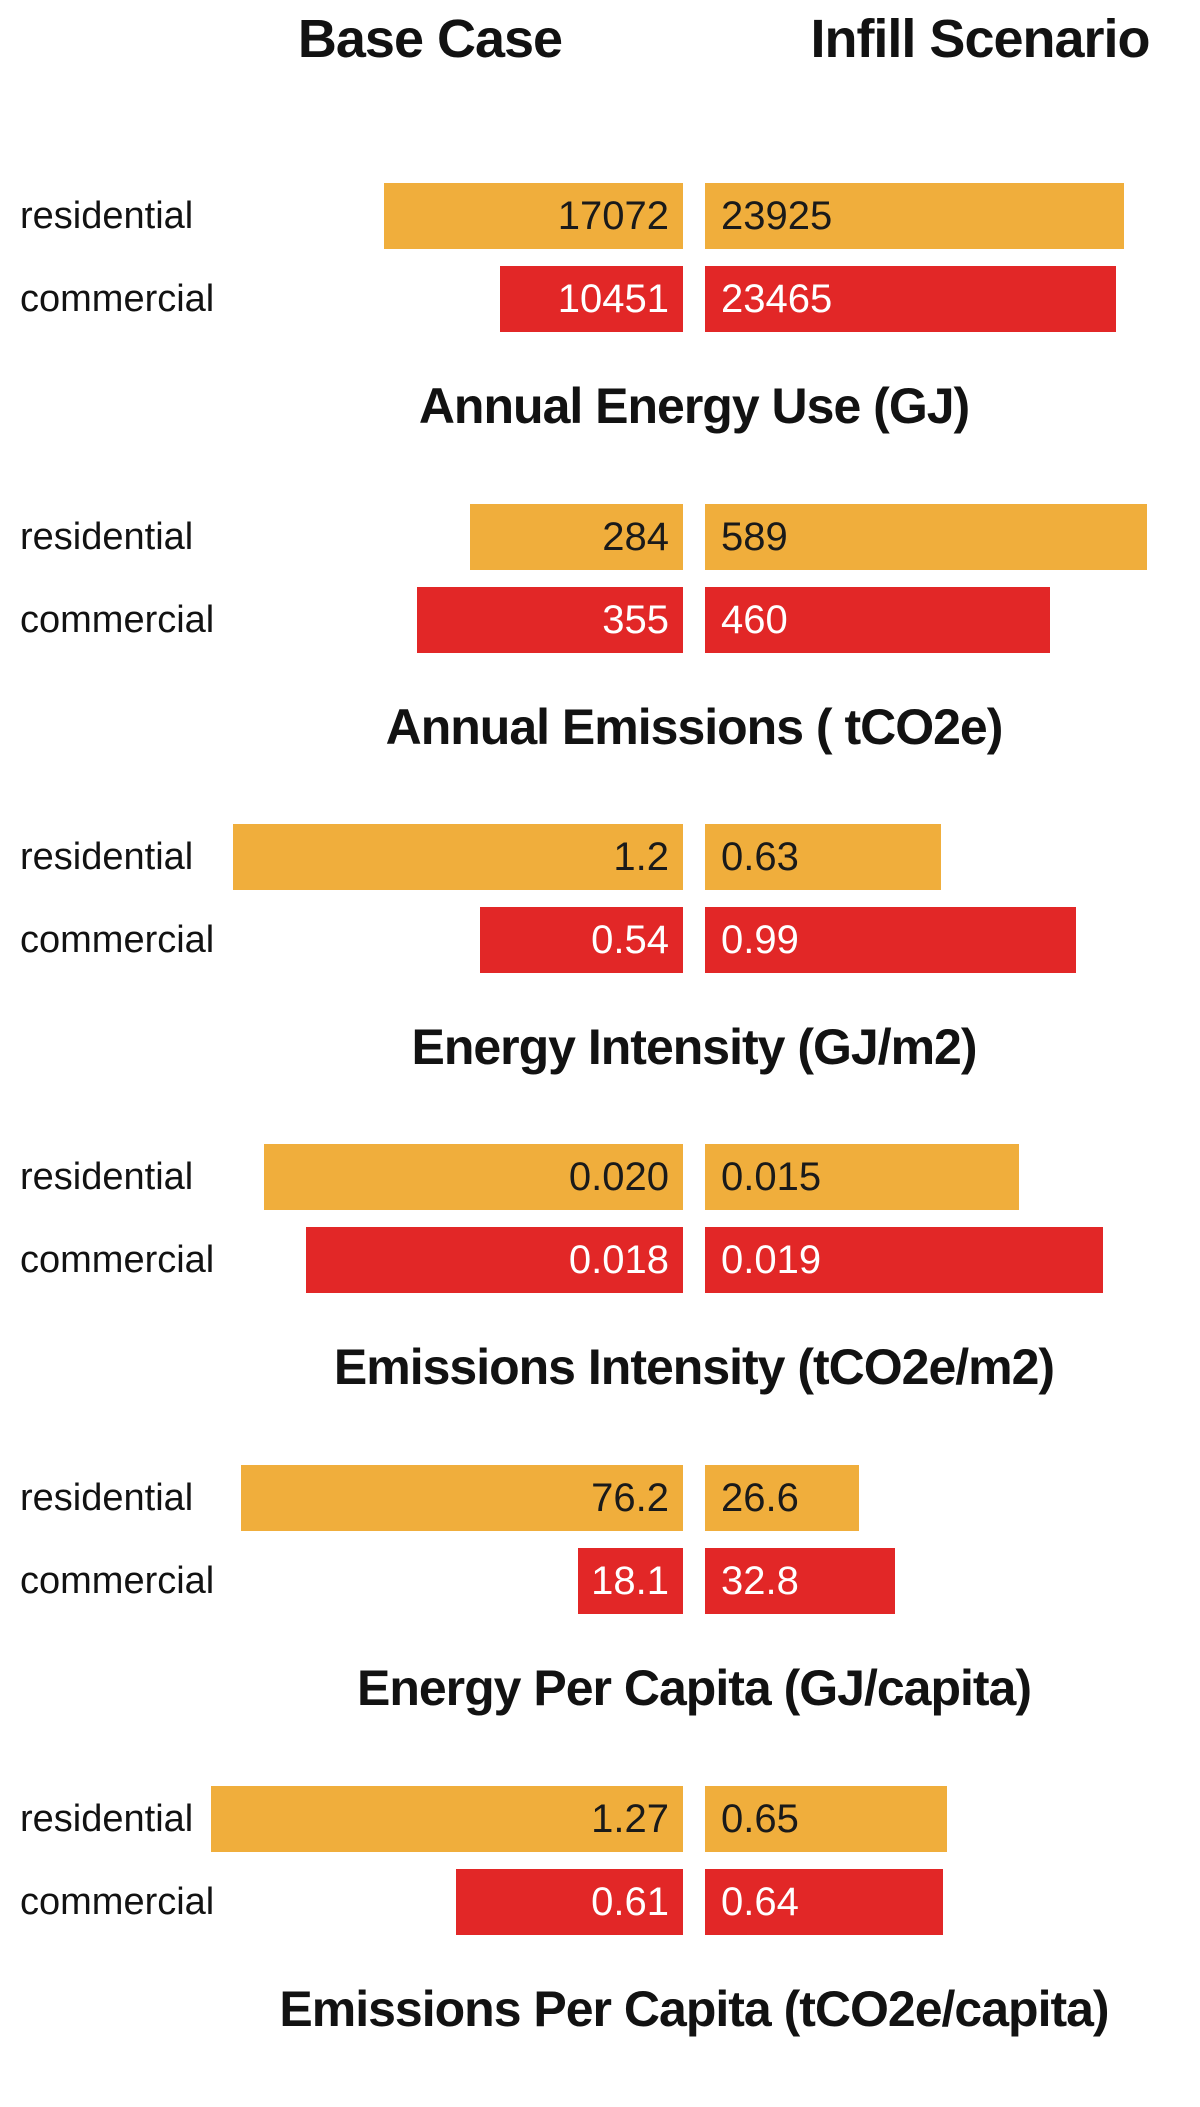  What do you see at coordinates (926, 537) in the screenshot?
I see `bar-infill-residential: 589` at bounding box center [926, 537].